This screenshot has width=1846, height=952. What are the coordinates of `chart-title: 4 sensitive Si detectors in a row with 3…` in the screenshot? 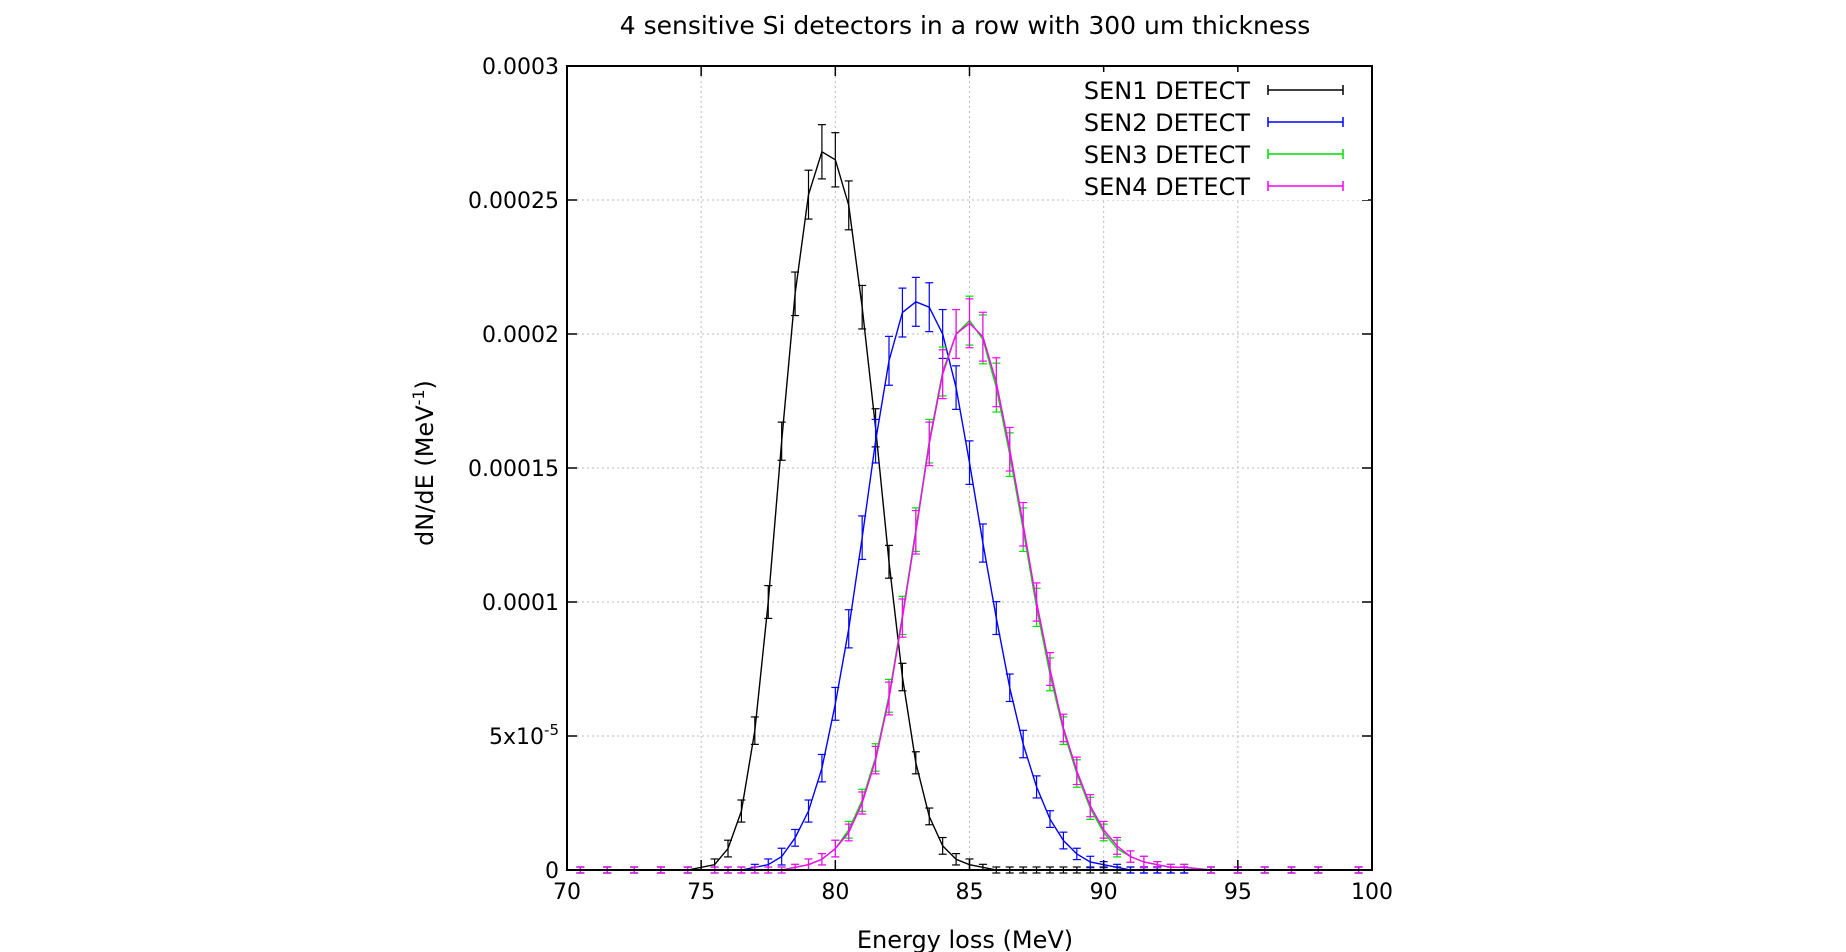 It's located at (965, 25).